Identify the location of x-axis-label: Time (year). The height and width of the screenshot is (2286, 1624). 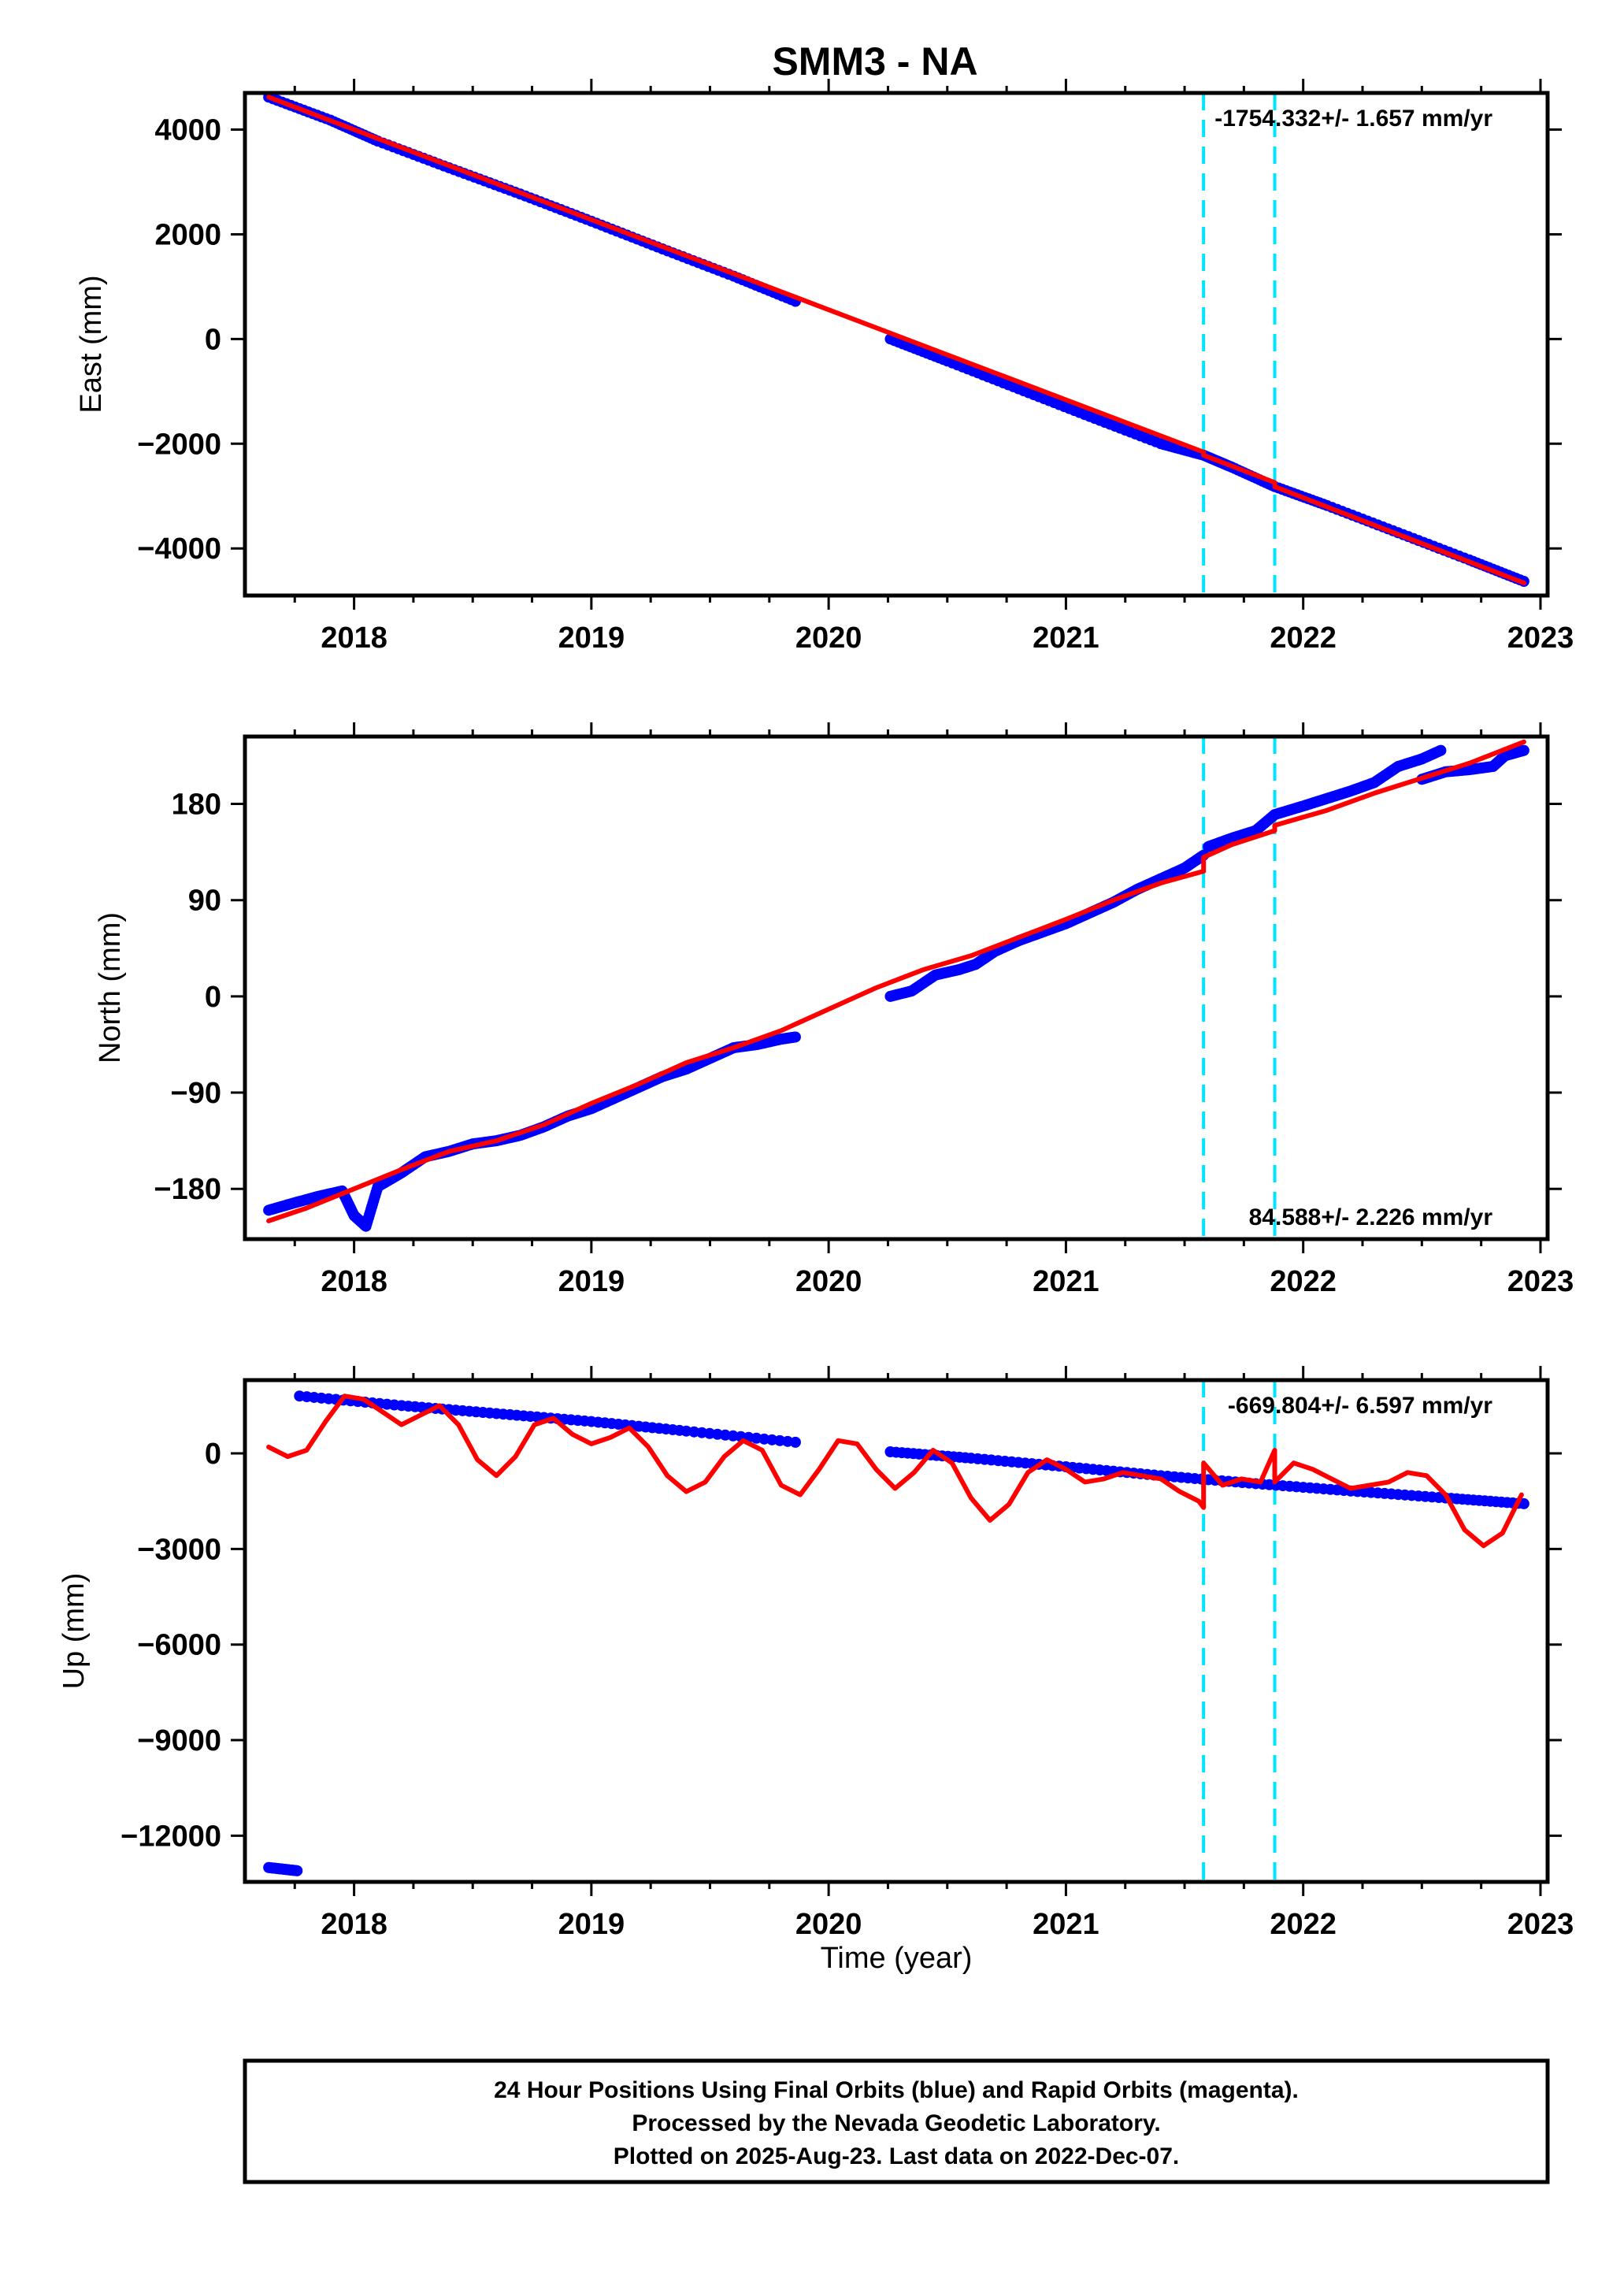
(897, 1959).